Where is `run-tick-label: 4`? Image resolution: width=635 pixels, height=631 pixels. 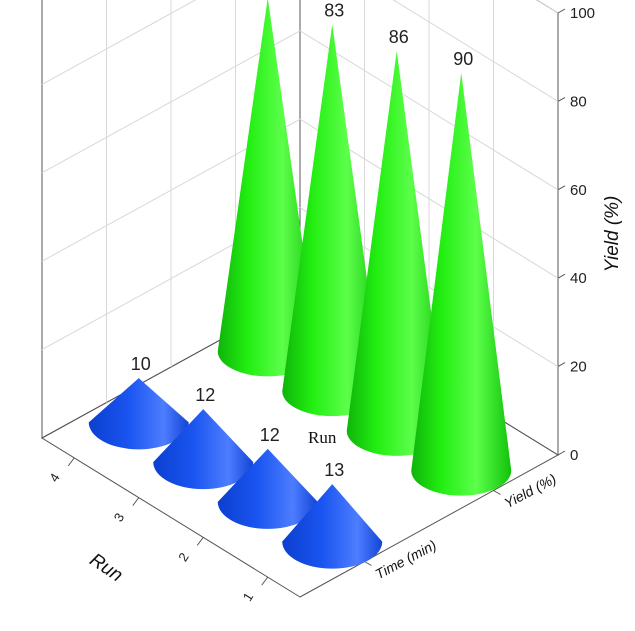 run-tick-label: 4 is located at coordinates (54, 477).